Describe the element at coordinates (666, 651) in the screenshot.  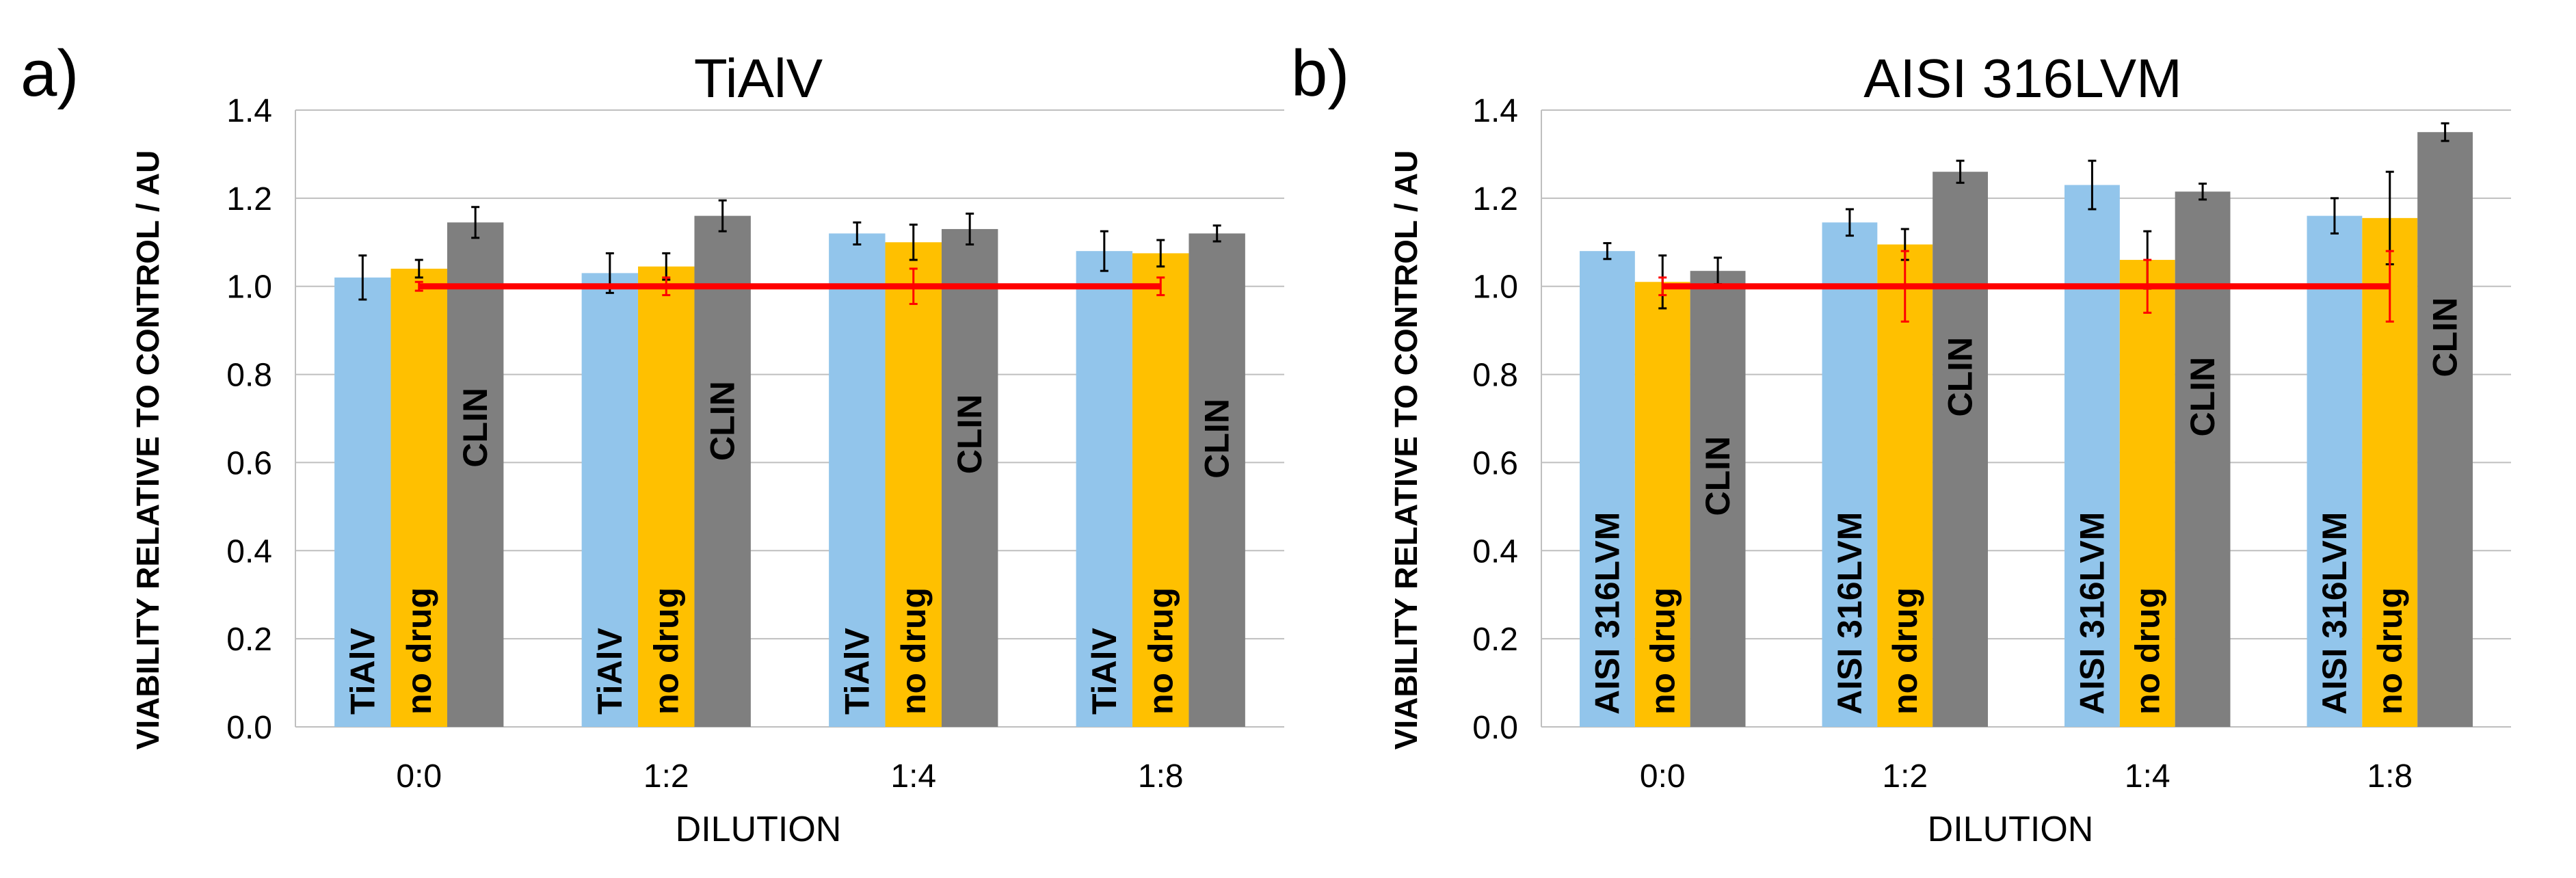
I see `bar-label-tialv-s1-c1: no drug` at that location.